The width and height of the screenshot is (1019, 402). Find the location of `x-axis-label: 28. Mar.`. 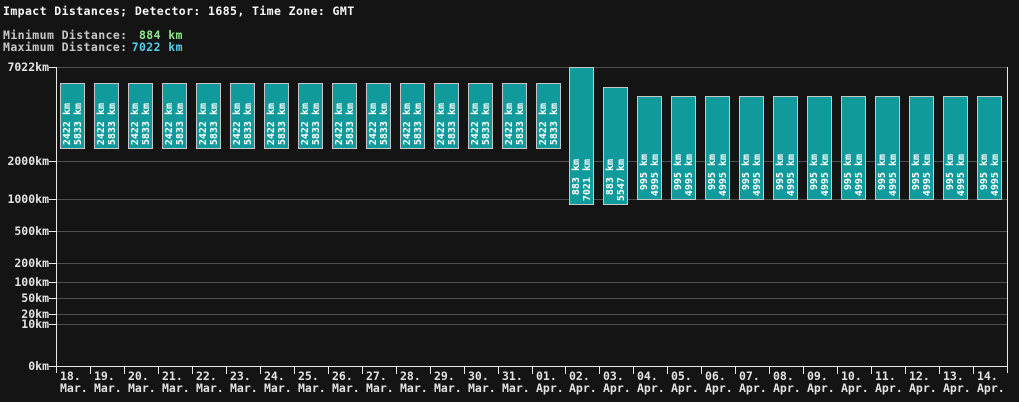

x-axis-label: 28. Mar. is located at coordinates (414, 382).